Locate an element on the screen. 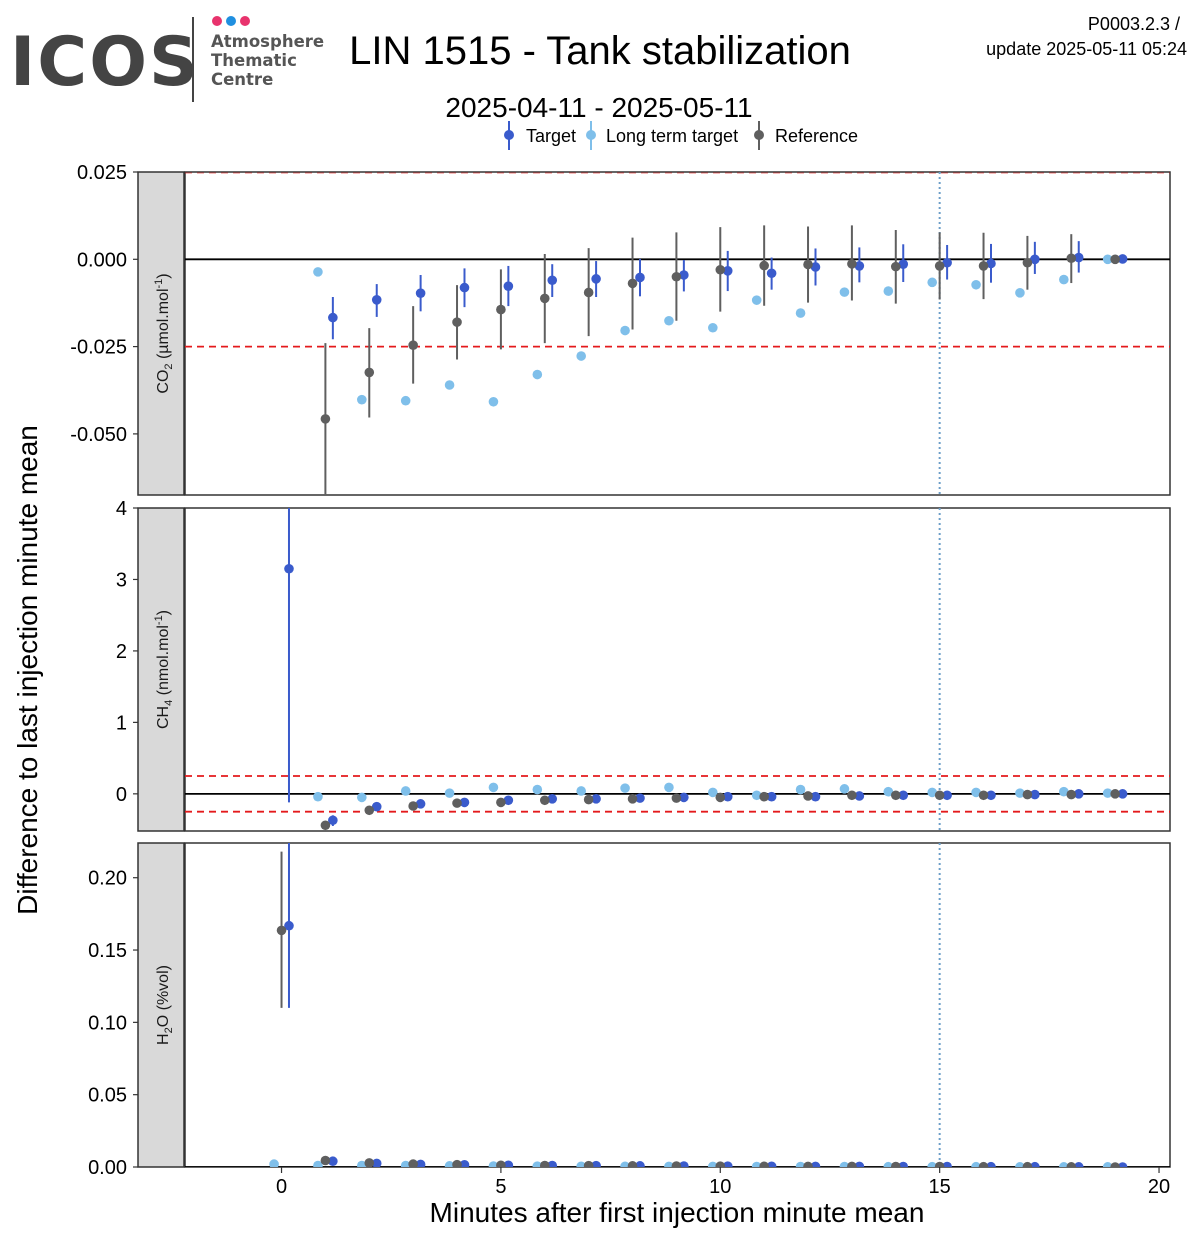  legend-item-reference: Reference is located at coordinates (806, 135).